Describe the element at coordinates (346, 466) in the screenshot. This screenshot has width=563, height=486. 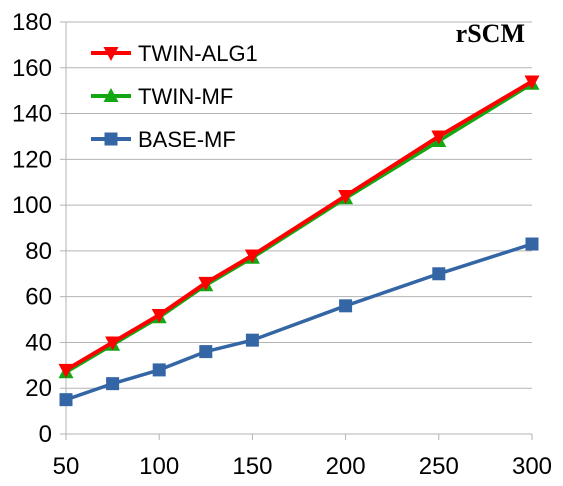
I see `x-tick-label: 200` at that location.